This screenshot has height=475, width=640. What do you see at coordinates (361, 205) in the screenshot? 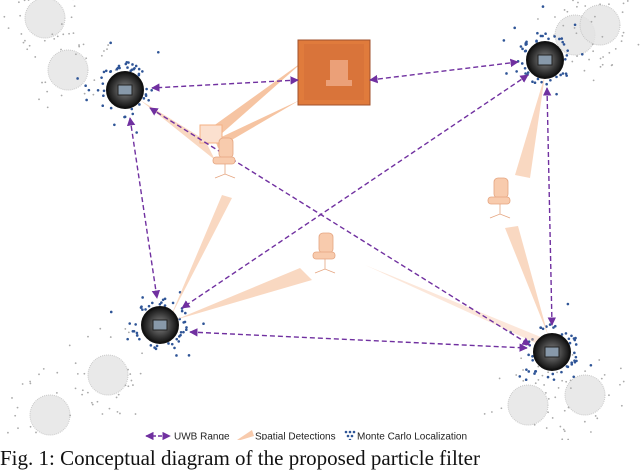
I see `chairs` at bounding box center [361, 205].